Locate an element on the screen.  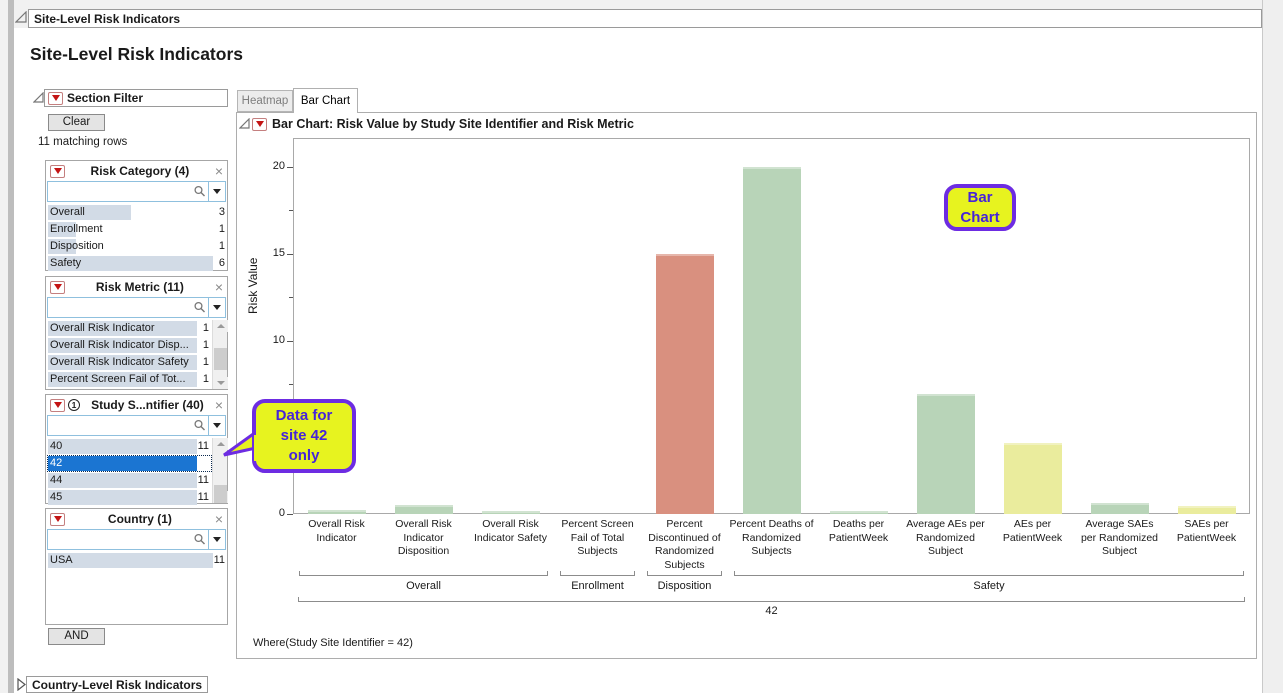
chart-menu-button is located at coordinates (259, 124).